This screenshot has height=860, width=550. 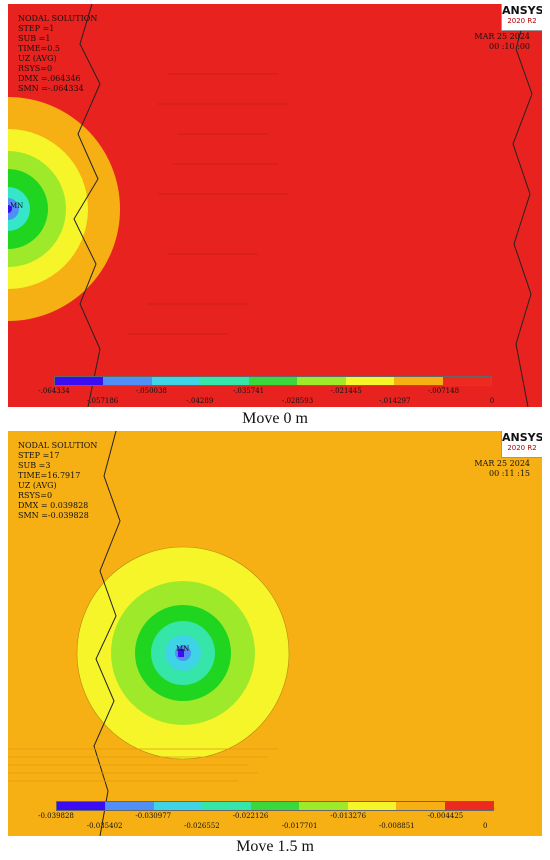 I want to click on contour-ring-blue, so click(x=13, y=209).